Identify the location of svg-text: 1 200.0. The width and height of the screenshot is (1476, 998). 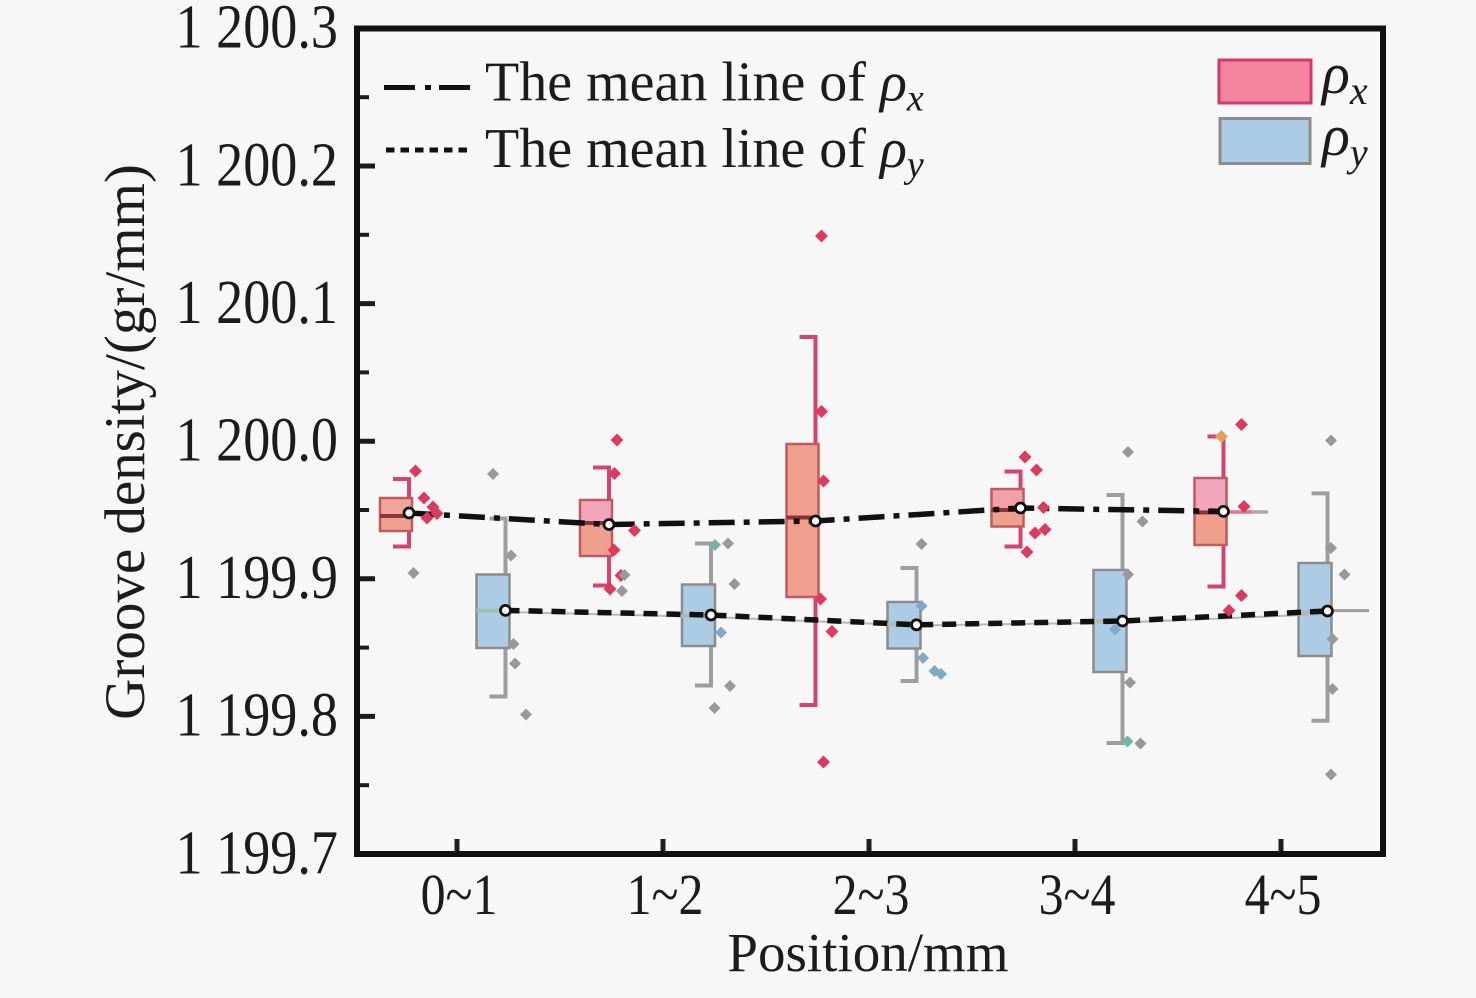
(256, 440).